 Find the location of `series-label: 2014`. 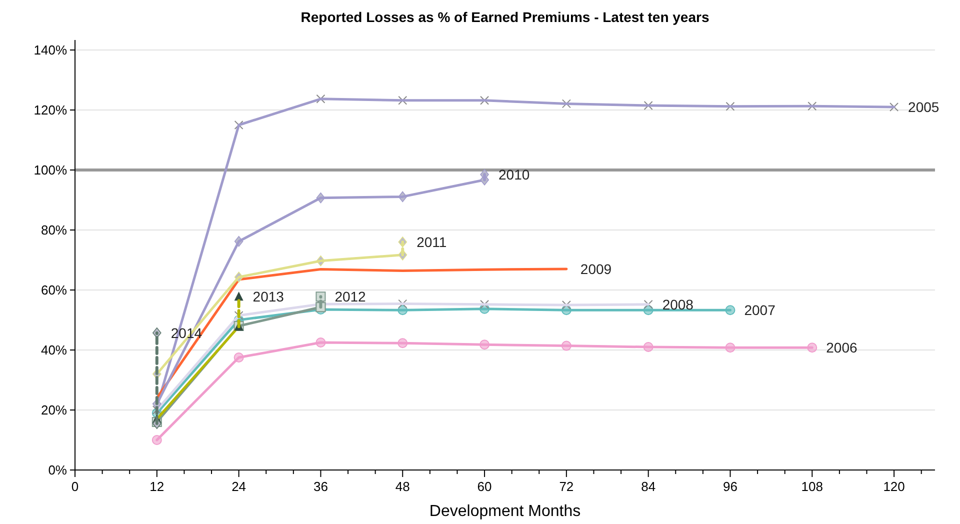

series-label: 2014 is located at coordinates (186, 332).